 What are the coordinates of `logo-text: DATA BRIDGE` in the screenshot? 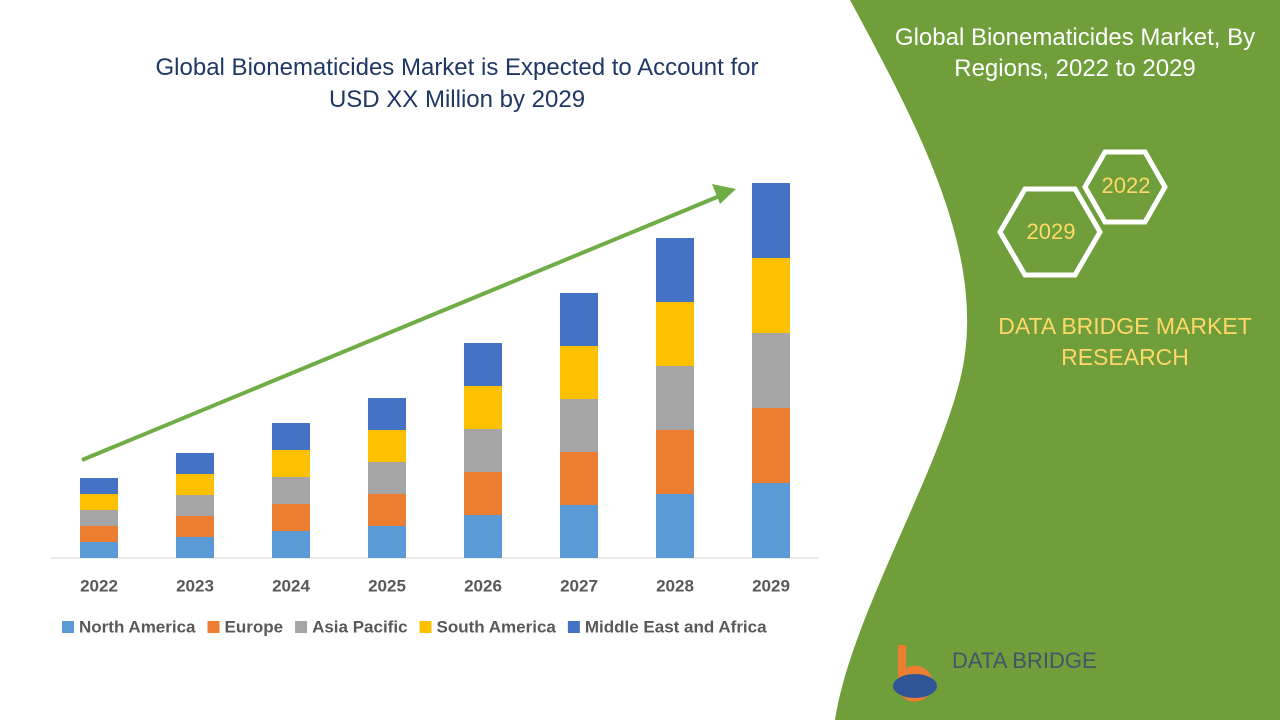 It's located at (1024, 660).